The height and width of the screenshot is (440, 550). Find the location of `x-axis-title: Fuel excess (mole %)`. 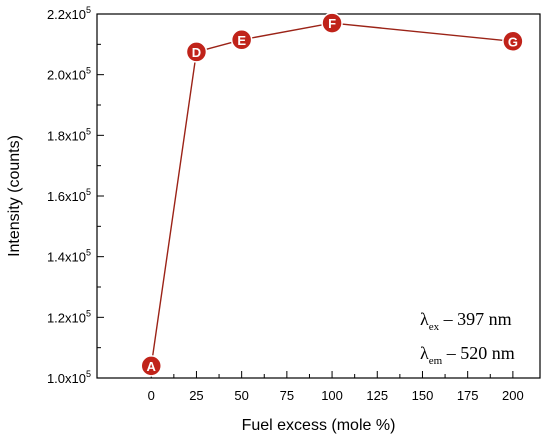

x-axis-title: Fuel excess (mole %) is located at coordinates (319, 425).